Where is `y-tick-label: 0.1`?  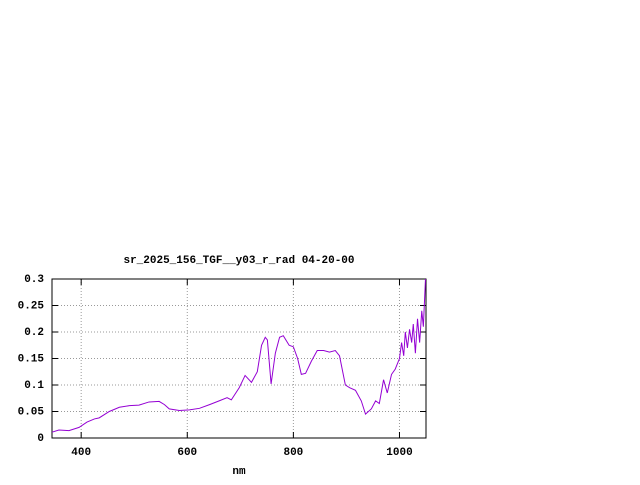
y-tick-label: 0.1 is located at coordinates (34, 386).